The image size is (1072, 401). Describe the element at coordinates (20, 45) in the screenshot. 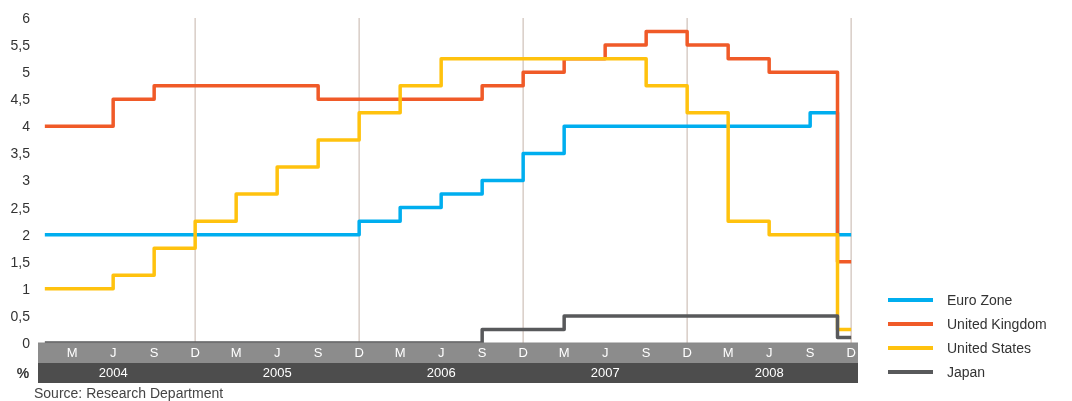

I see `y-tick-label: 5,5` at that location.